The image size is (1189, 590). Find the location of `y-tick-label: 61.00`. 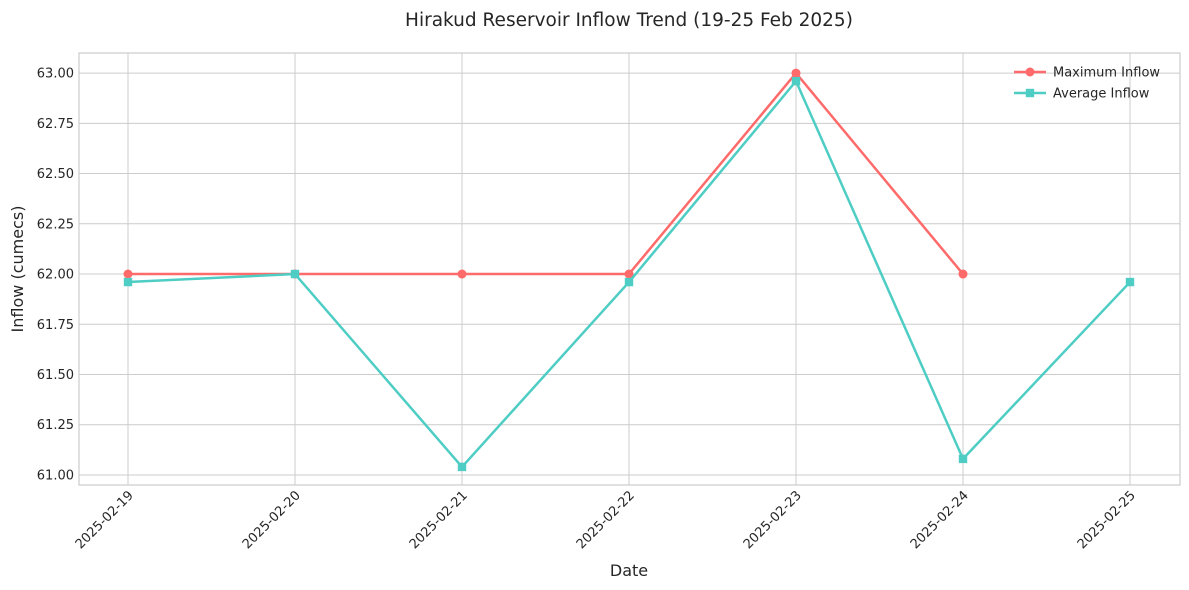

y-tick-label: 61.00 is located at coordinates (55, 475).